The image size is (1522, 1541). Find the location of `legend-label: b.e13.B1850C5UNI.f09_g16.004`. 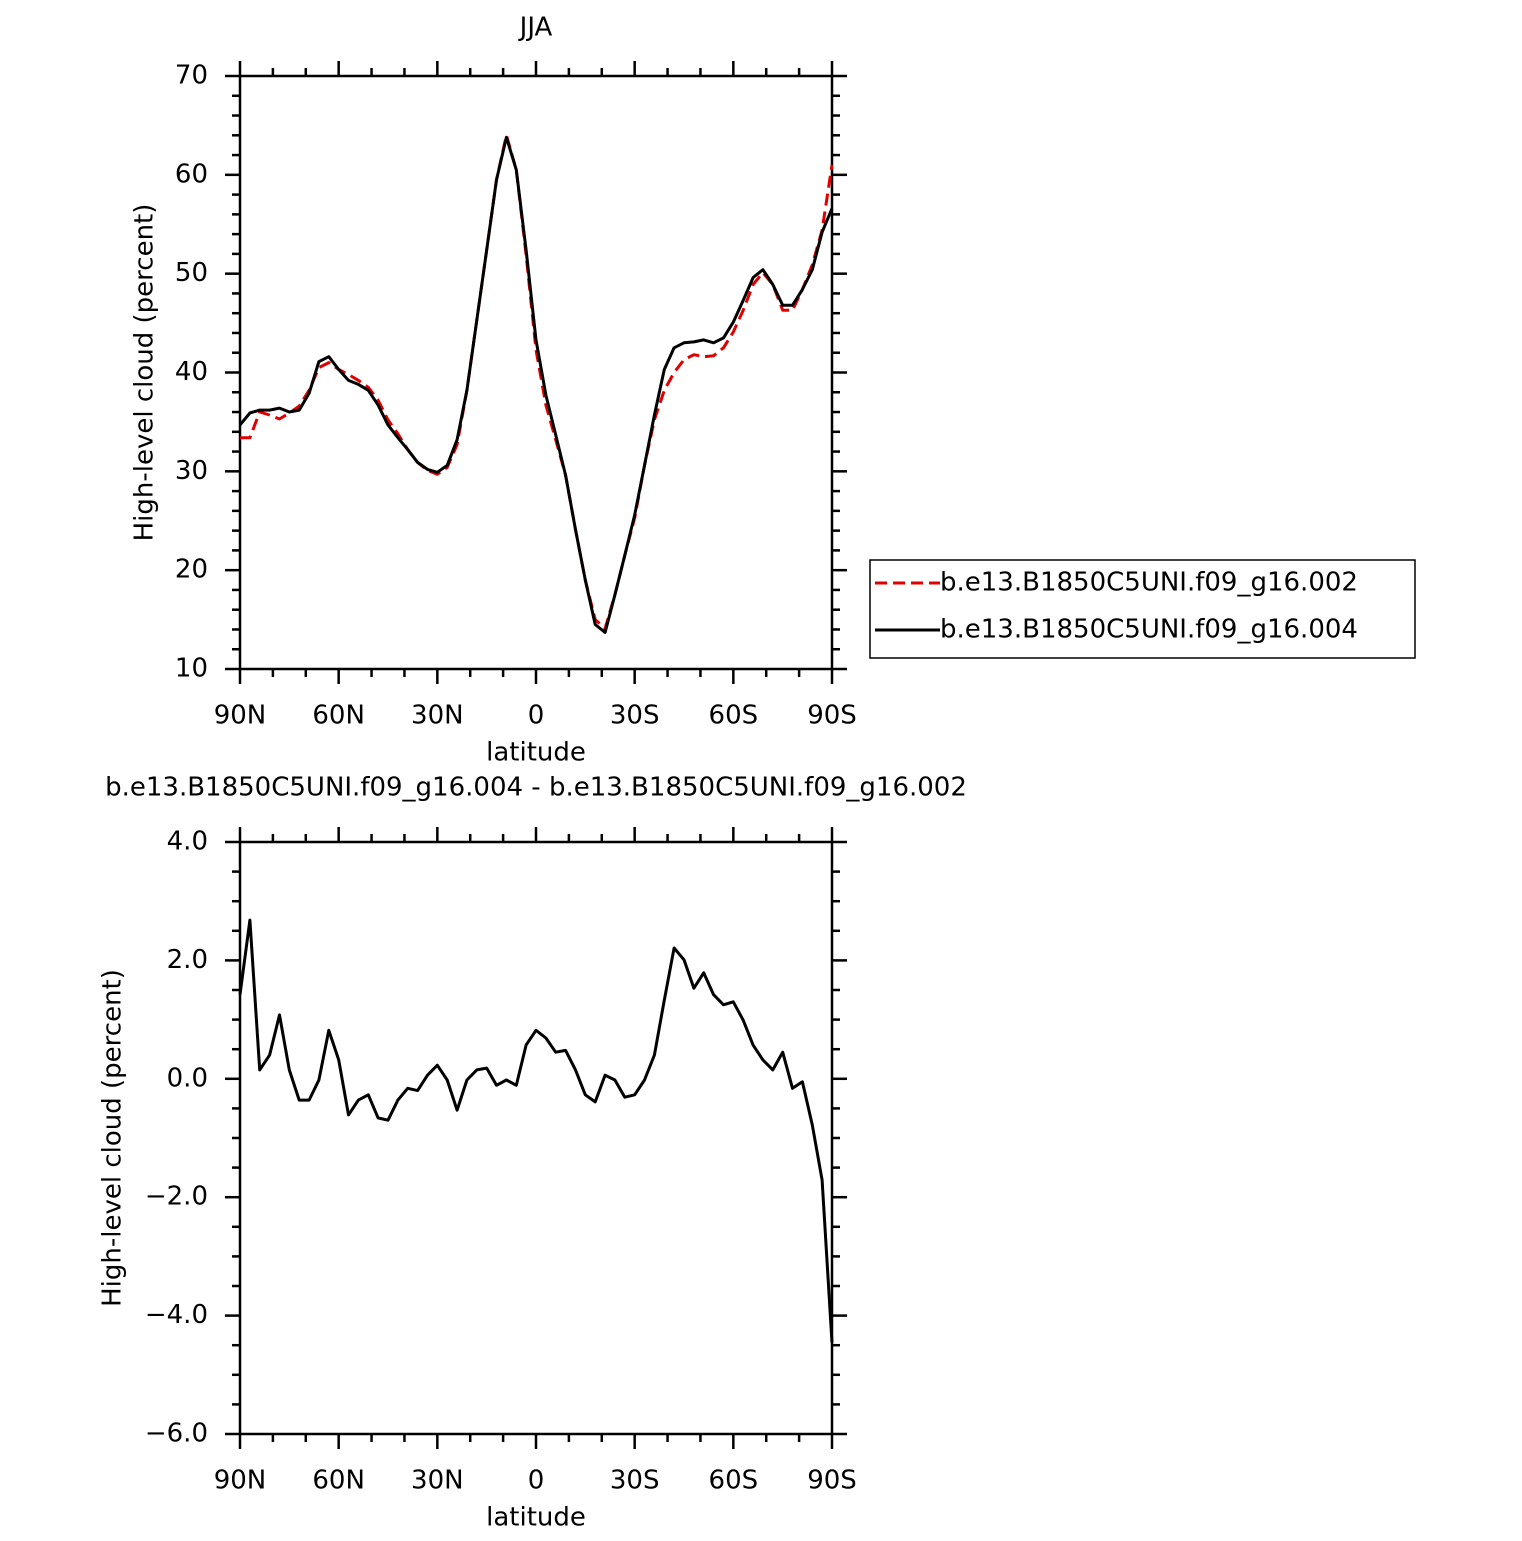

legend-label: b.e13.B1850C5UNI.f09_g16.004 is located at coordinates (1149, 630).